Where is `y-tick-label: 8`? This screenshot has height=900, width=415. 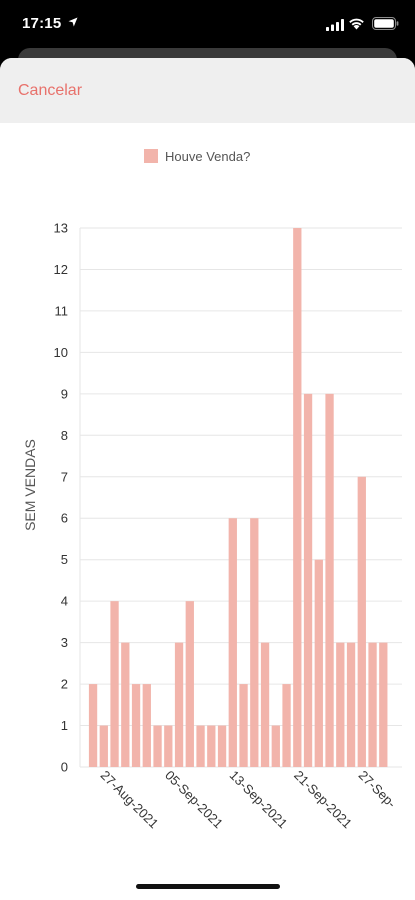
y-tick-label: 8 is located at coordinates (64, 435).